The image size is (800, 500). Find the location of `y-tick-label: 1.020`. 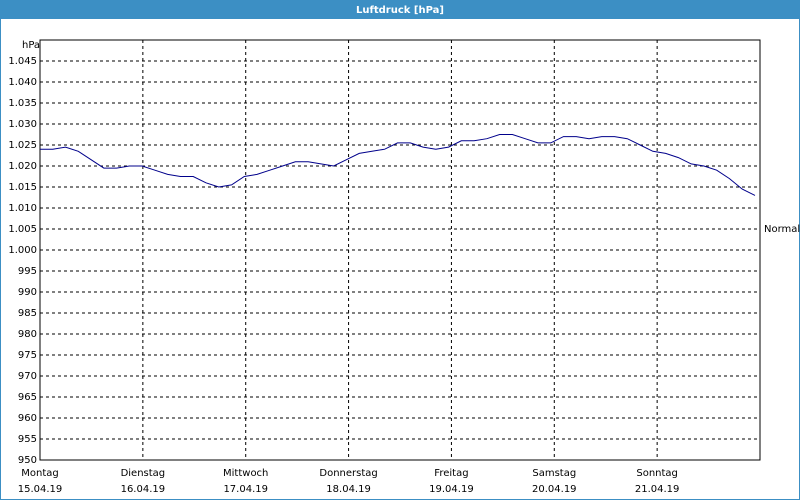

y-tick-label: 1.020 is located at coordinates (22, 166).